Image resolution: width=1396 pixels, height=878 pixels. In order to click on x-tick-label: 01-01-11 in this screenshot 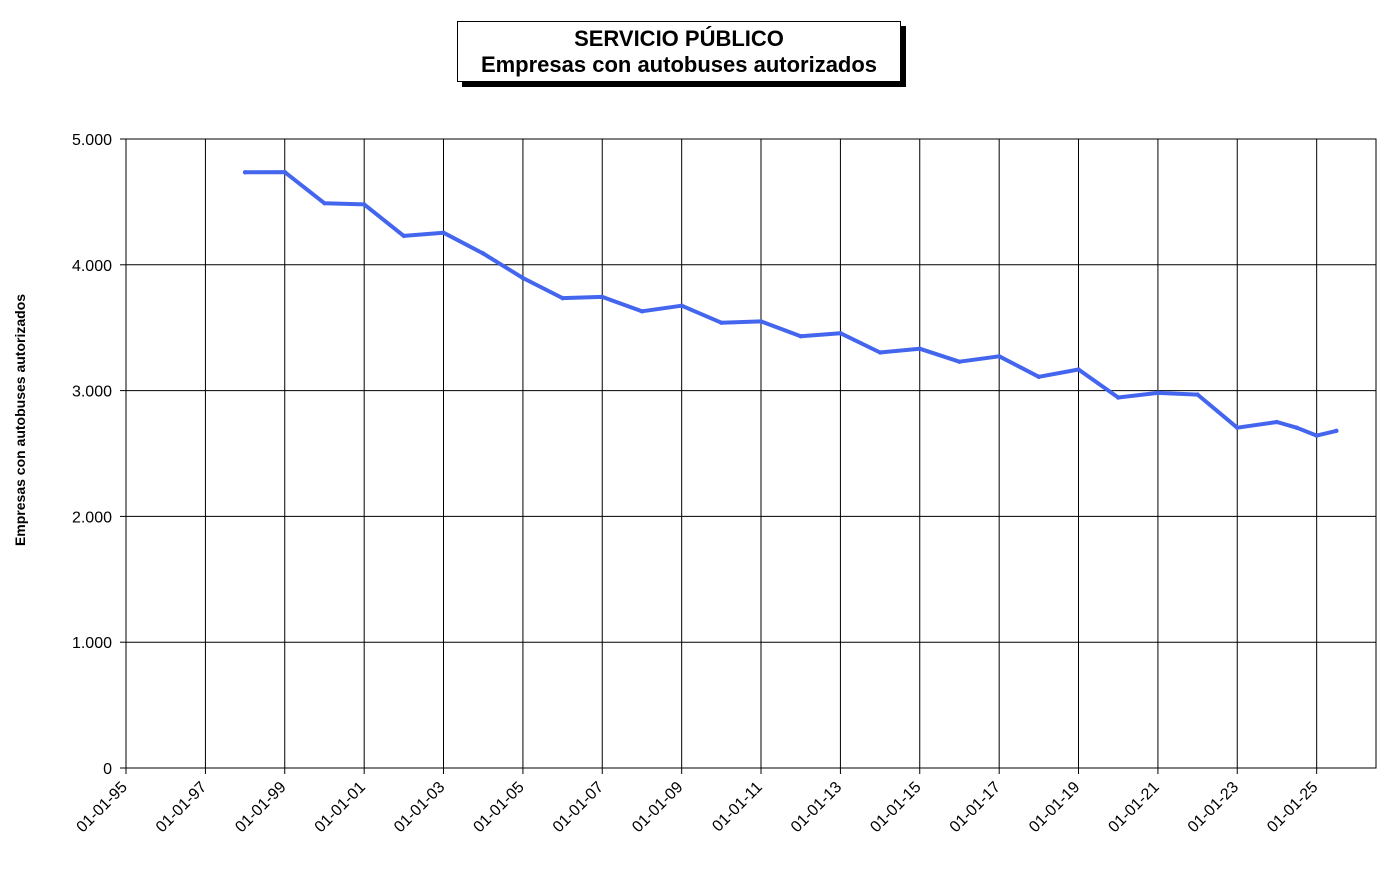, I will do `click(737, 807)`.